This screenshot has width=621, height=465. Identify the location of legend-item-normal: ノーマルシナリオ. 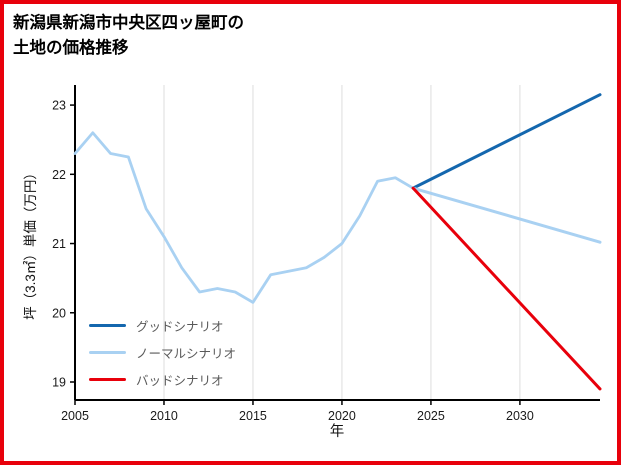
(162, 352).